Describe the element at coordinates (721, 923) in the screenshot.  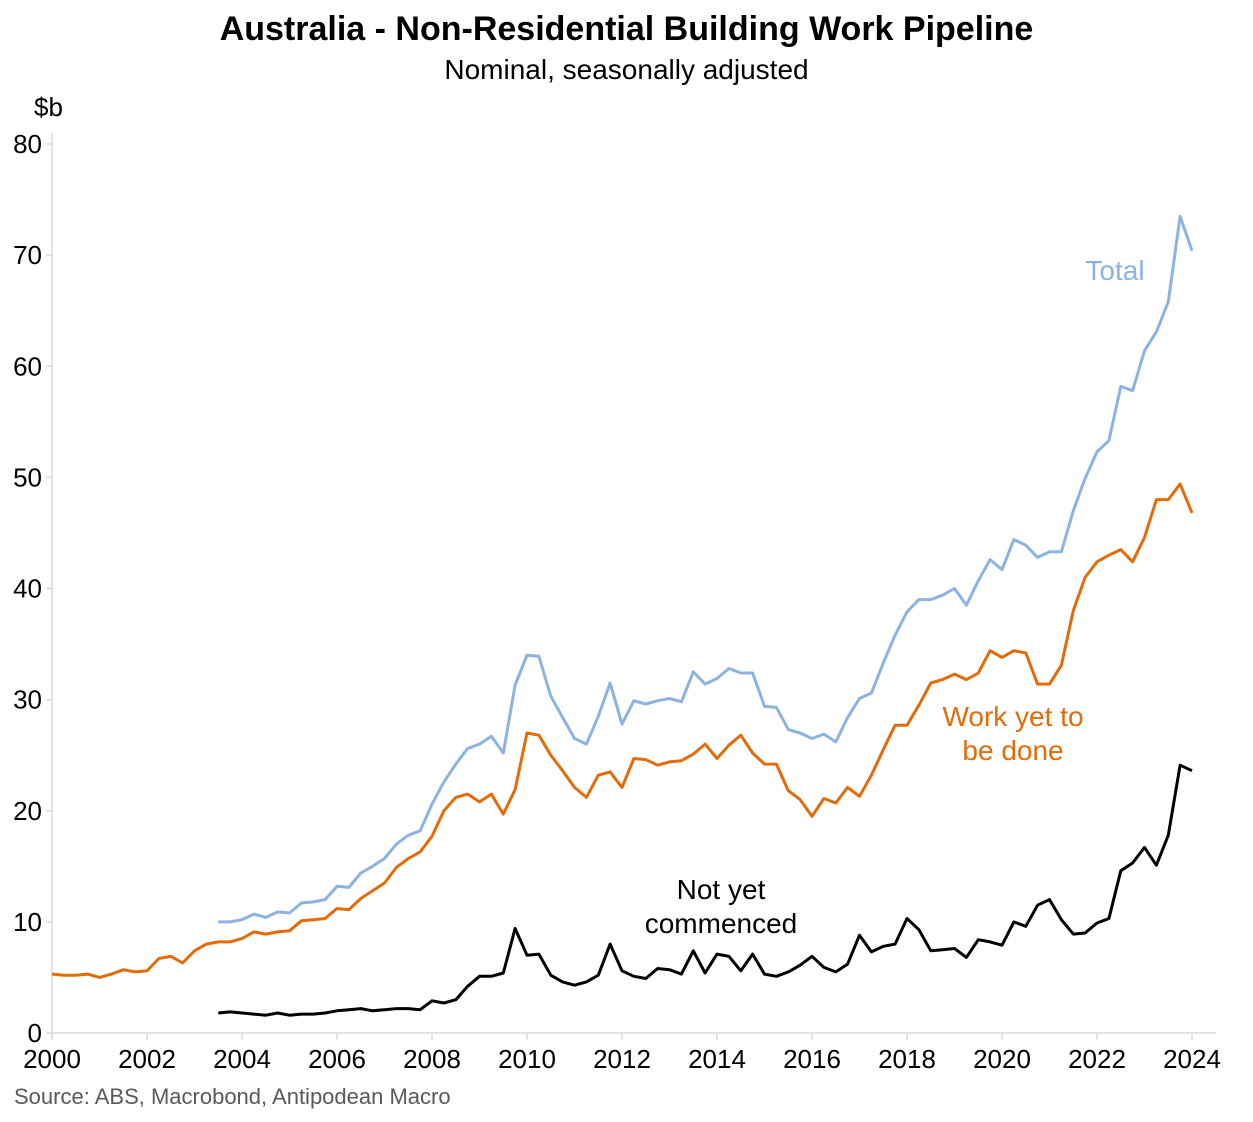
I see `not-yet-commenced-annotation-line2: commenced` at that location.